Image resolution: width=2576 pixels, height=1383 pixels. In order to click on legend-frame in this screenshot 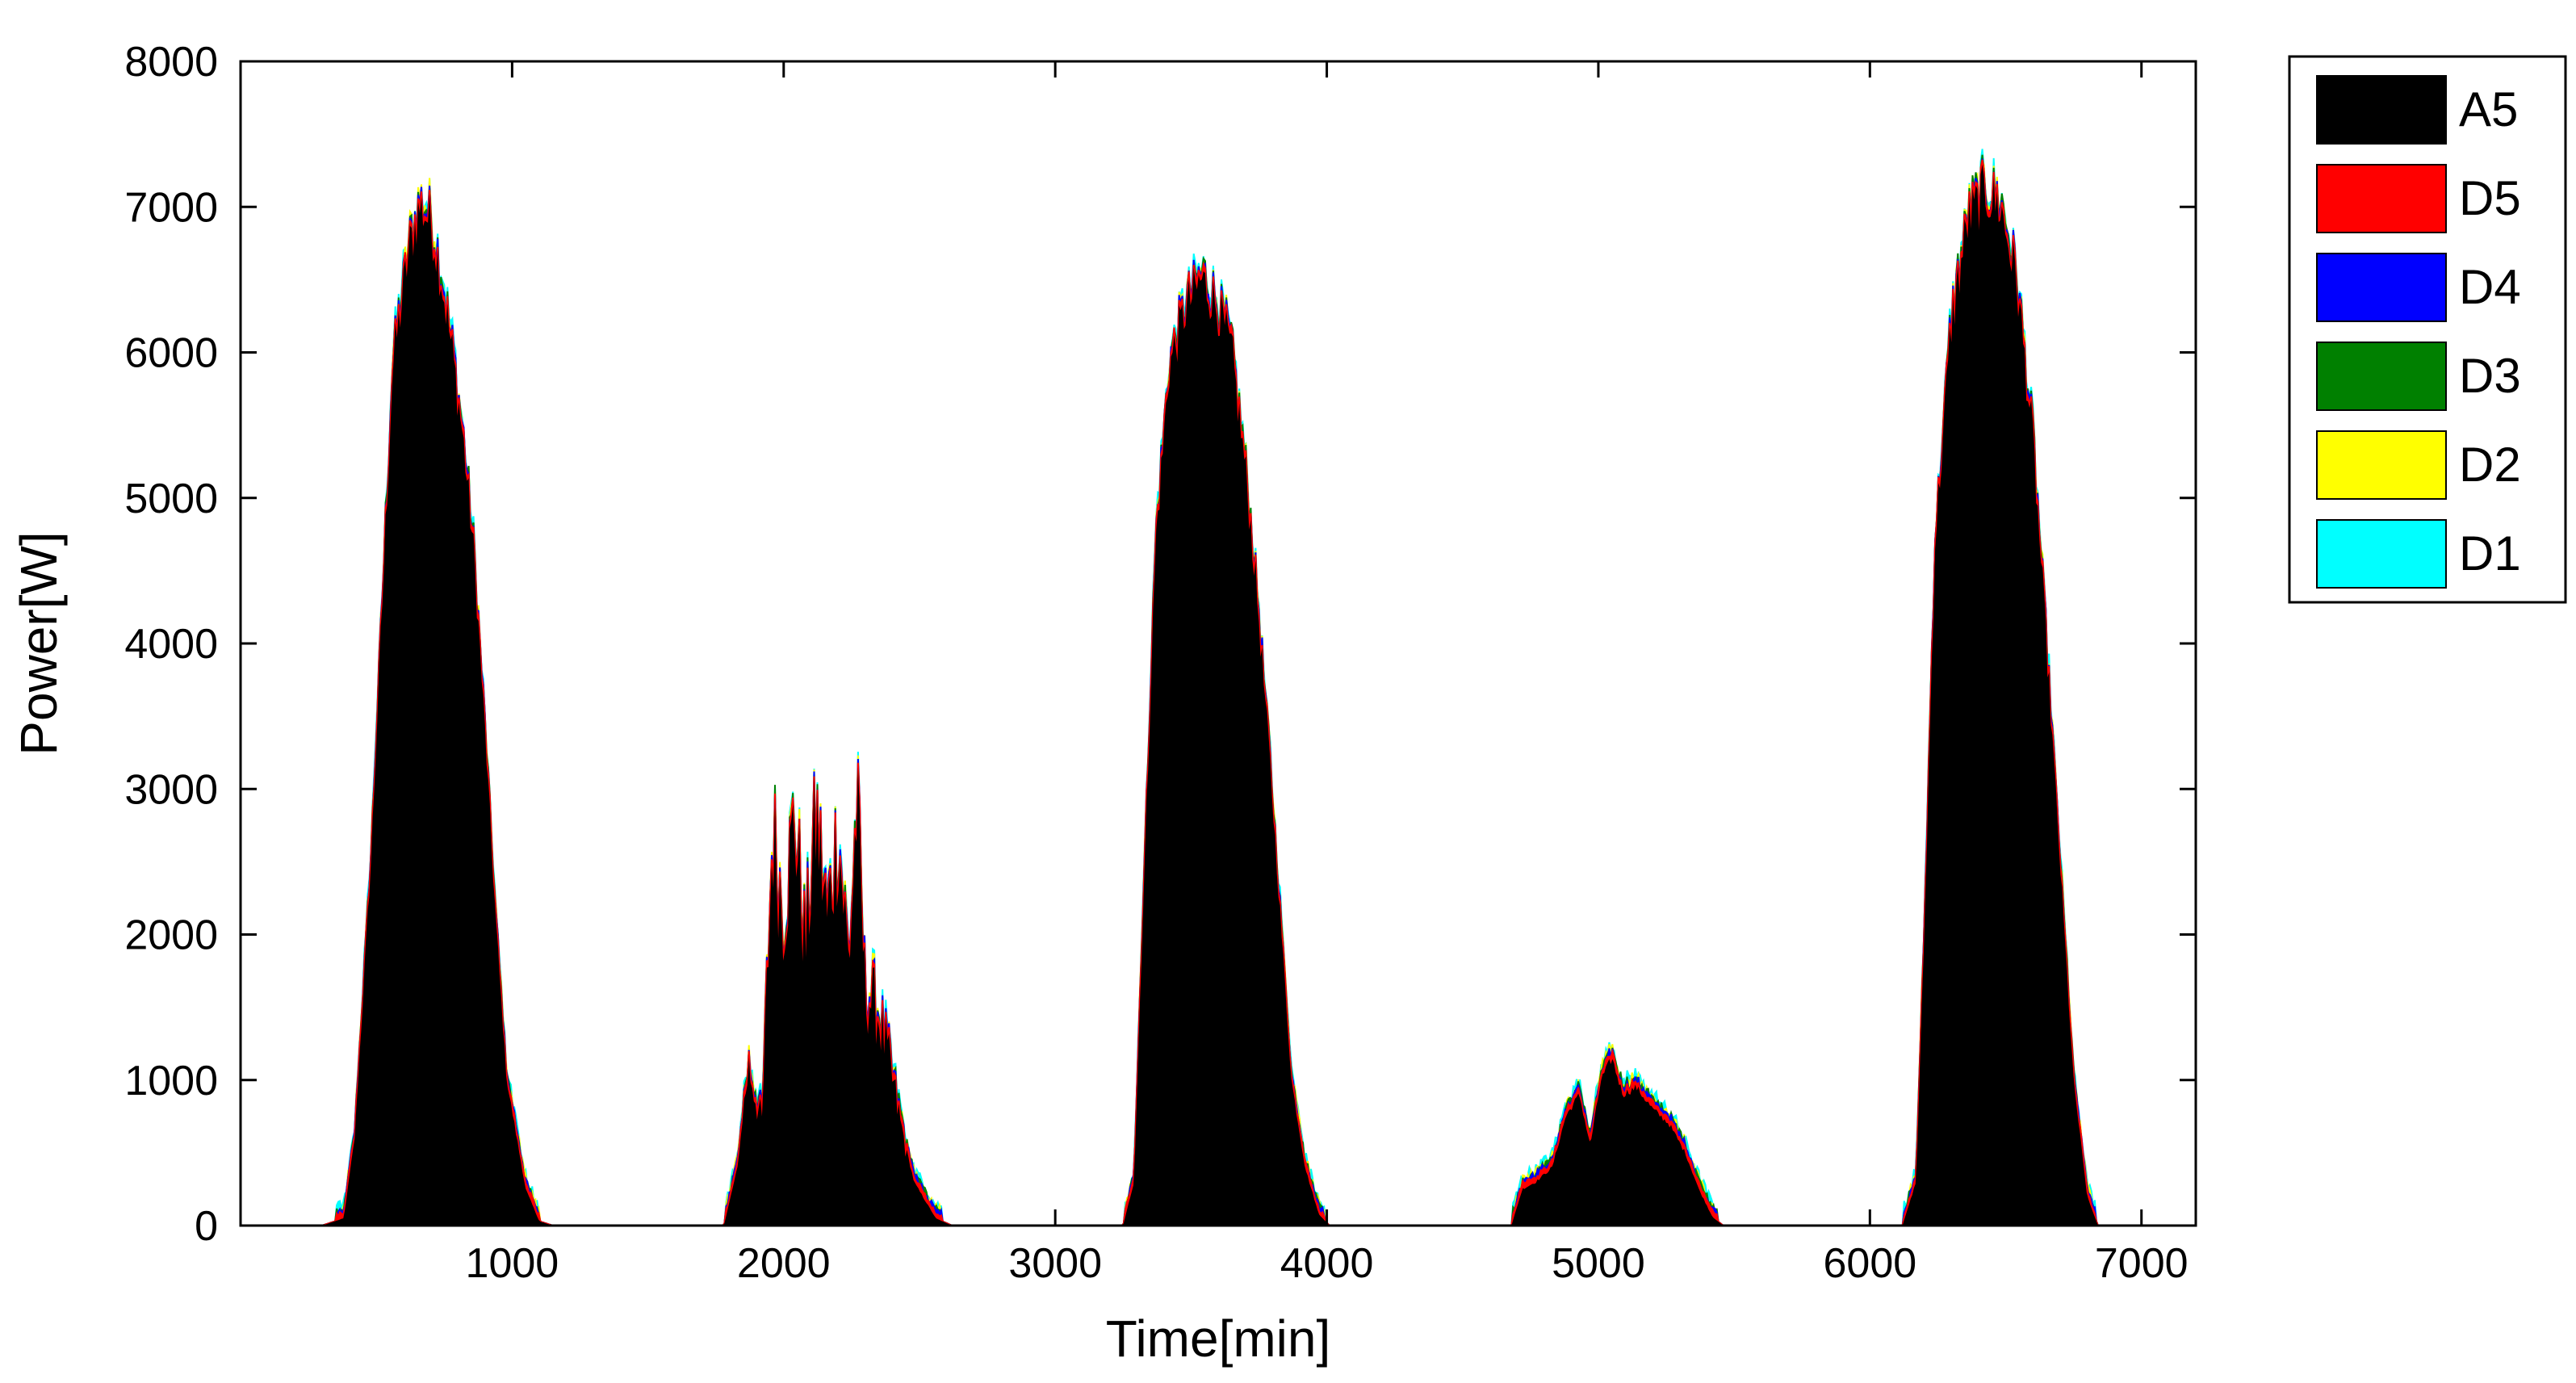, I will do `click(2427, 329)`.